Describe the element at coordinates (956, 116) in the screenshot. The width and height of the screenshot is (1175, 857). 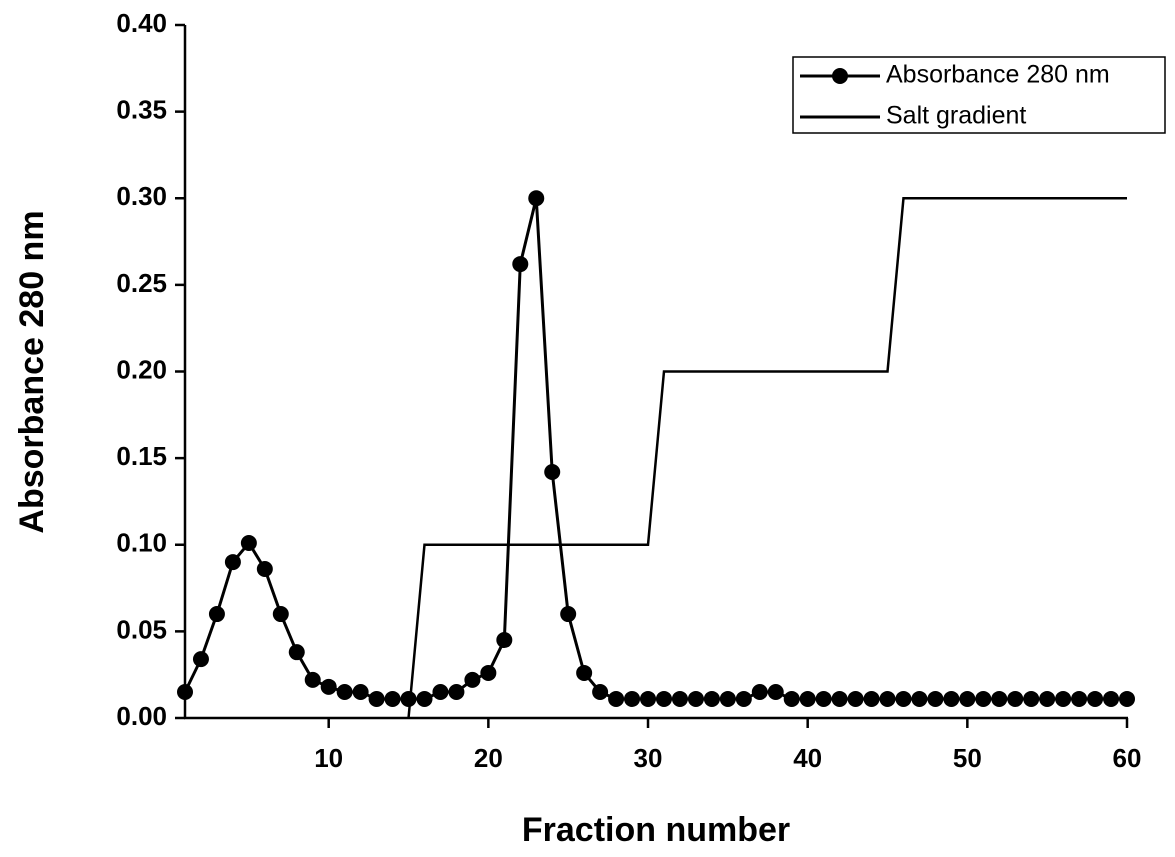
I see `legend-label: Salt gradient` at that location.